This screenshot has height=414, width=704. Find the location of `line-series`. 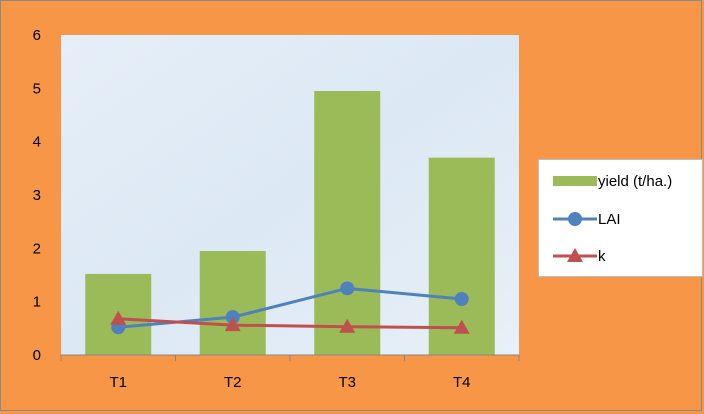

line-series is located at coordinates (290, 308).